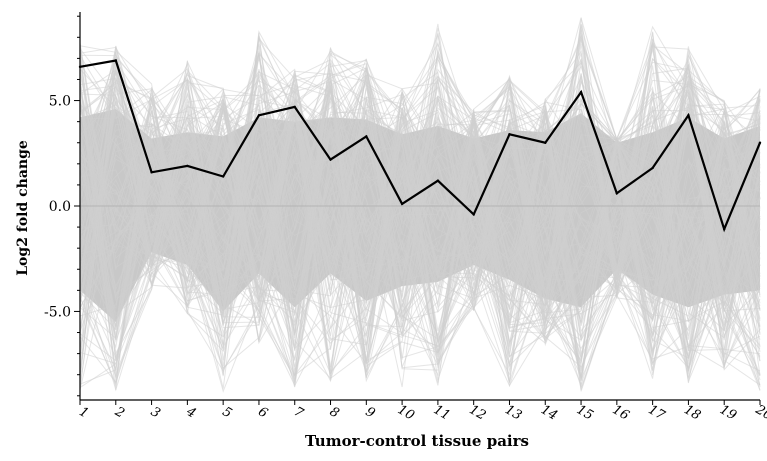  I want to click on y-axis-ticks: 5.0 0.0 -5.0, so click(62, 206).